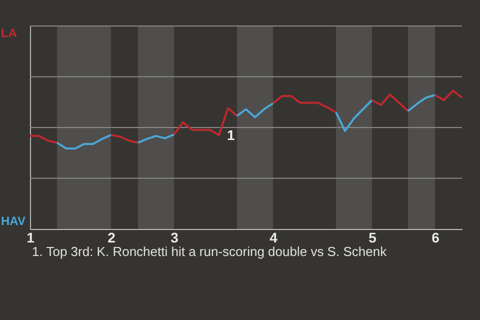 The height and width of the screenshot is (320, 480). What do you see at coordinates (274, 238) in the screenshot?
I see `x-tick-label: 4` at bounding box center [274, 238].